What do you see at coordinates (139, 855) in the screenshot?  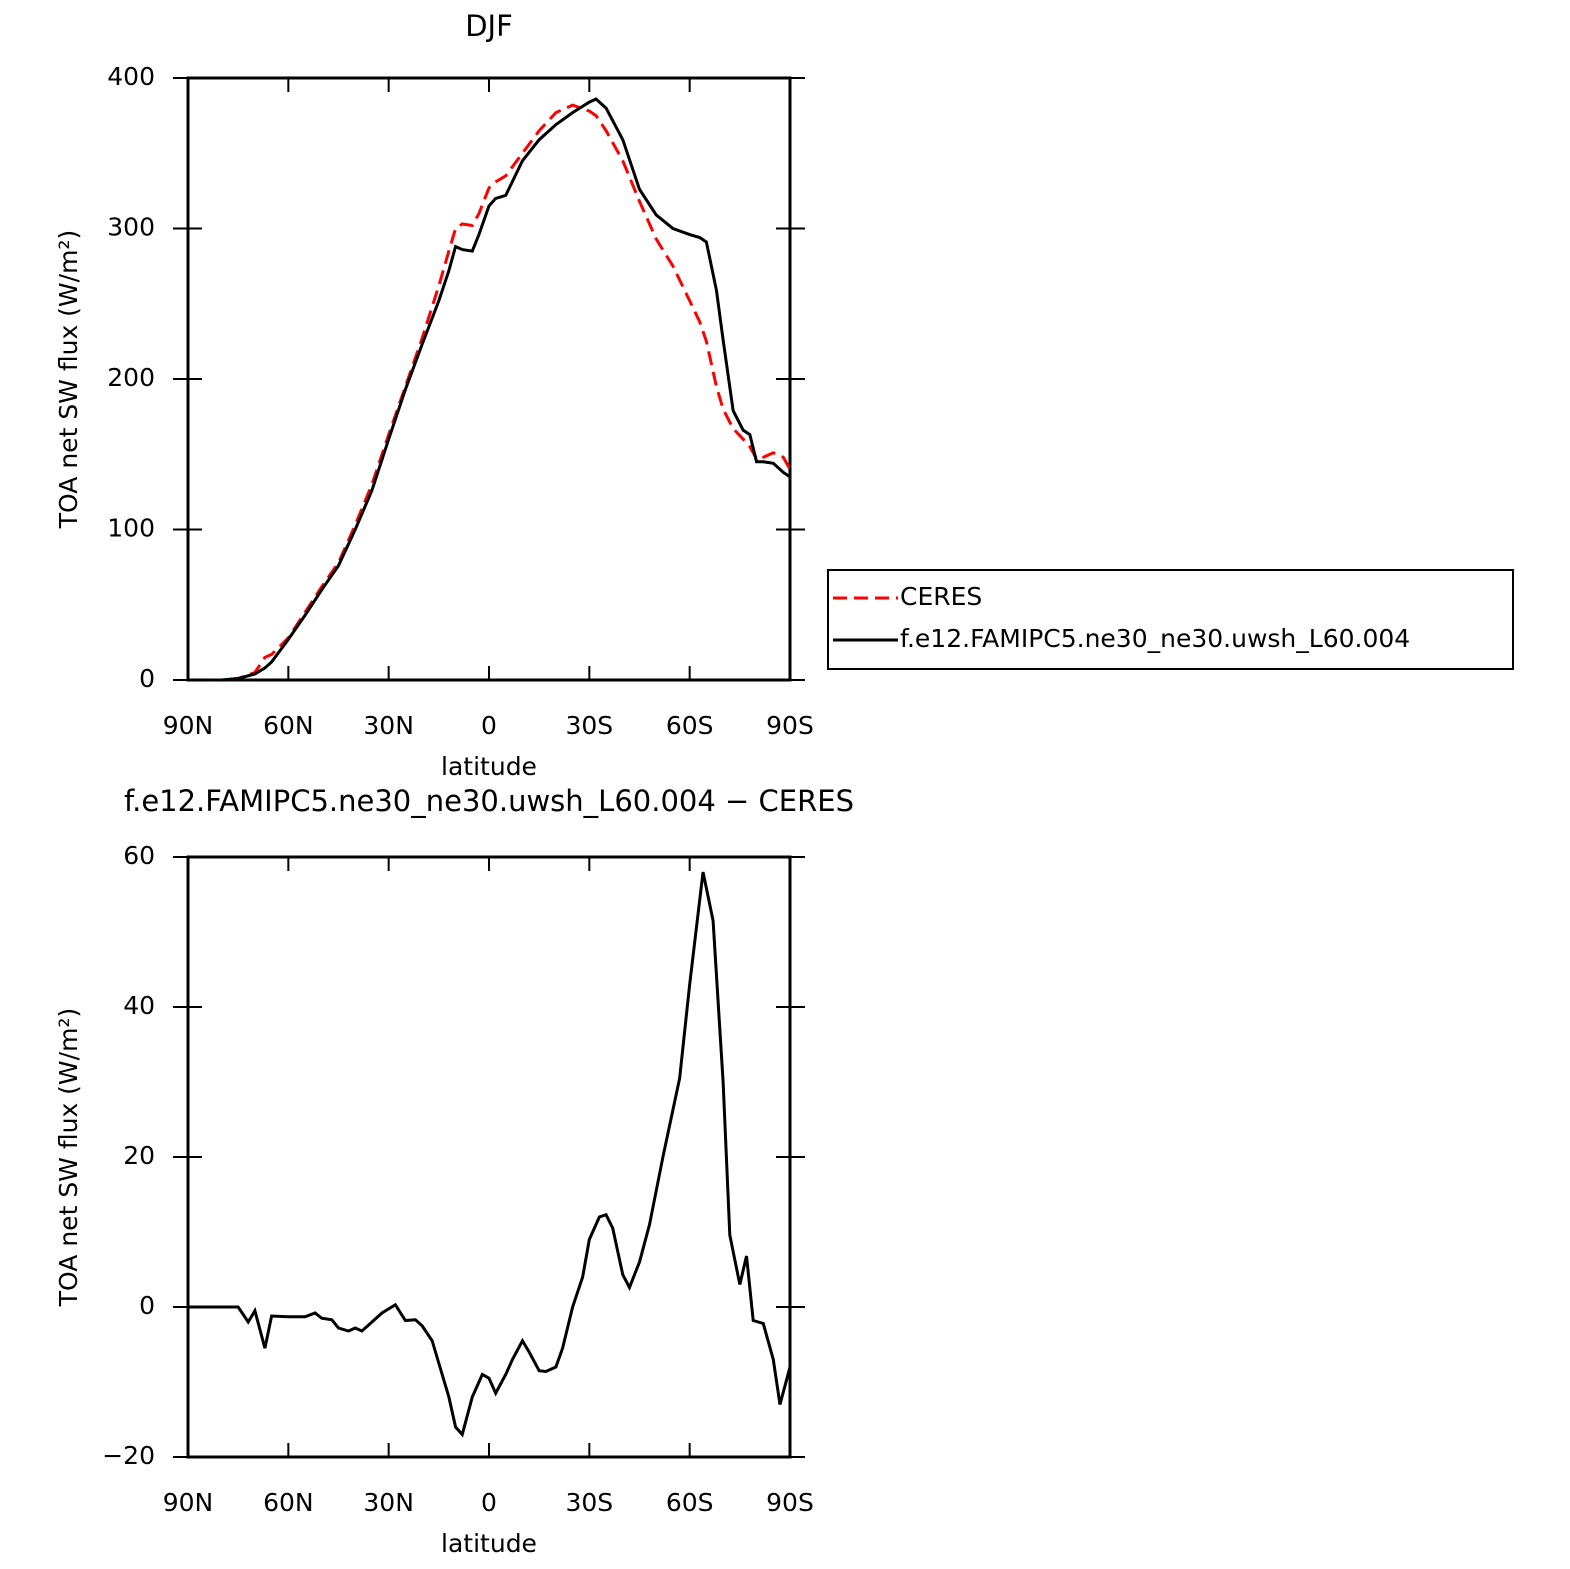 I see `y-tick-label: 60` at bounding box center [139, 855].